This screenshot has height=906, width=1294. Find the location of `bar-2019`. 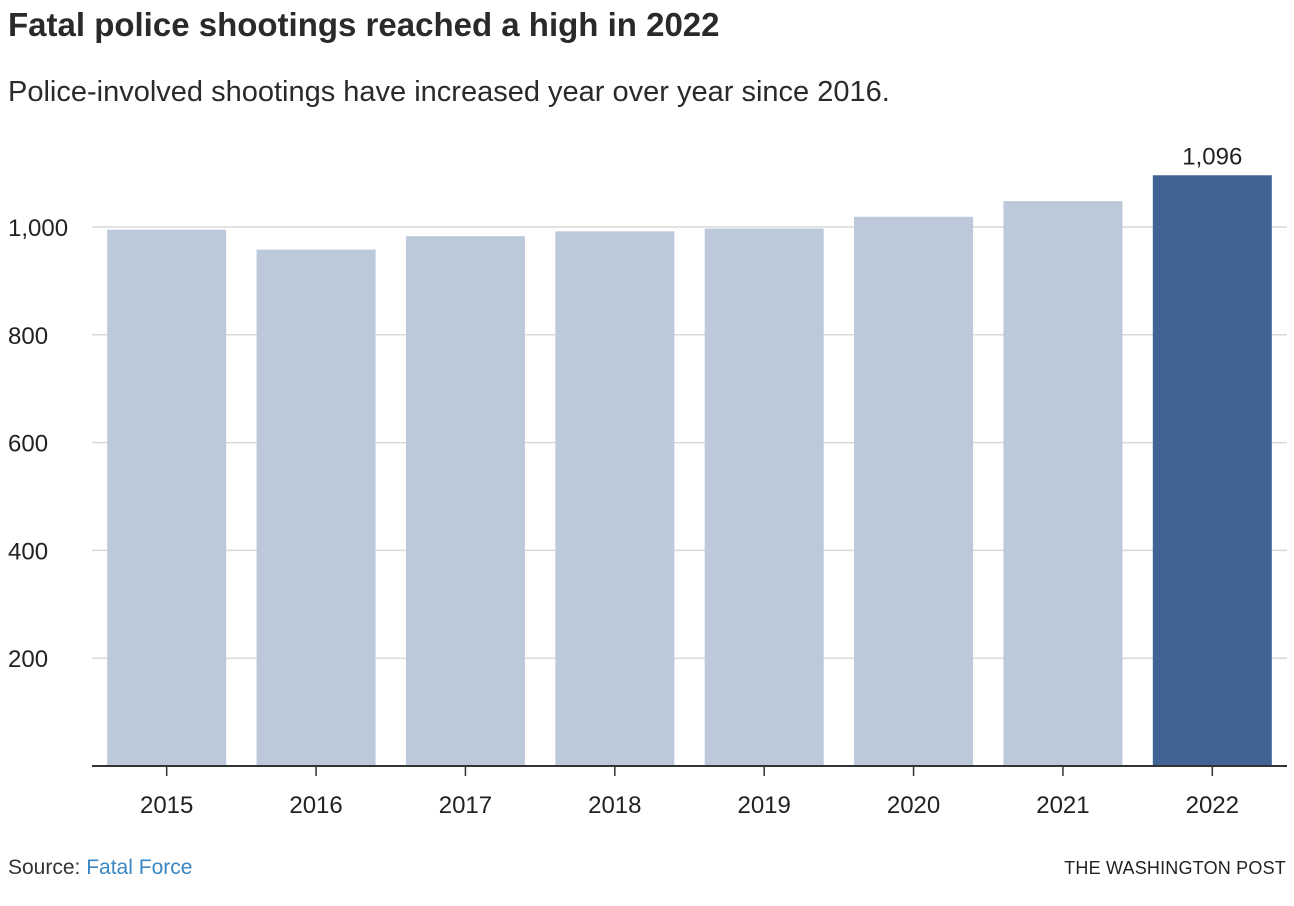

bar-2019 is located at coordinates (764, 497).